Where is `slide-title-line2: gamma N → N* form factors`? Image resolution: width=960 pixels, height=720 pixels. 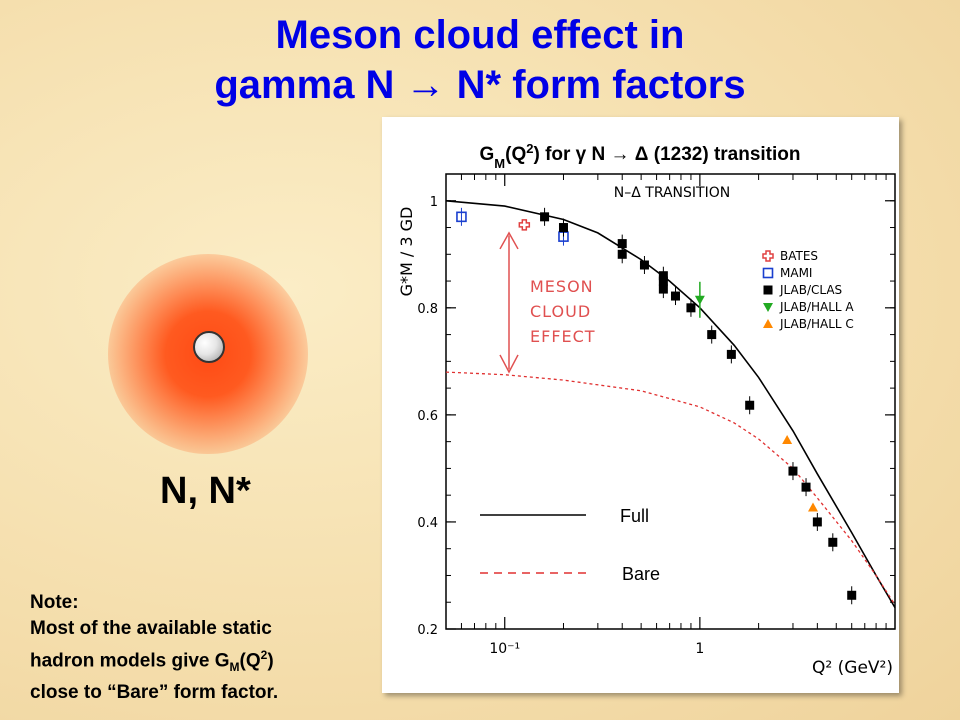 slide-title-line2: gamma N → N* form factors is located at coordinates (480, 85).